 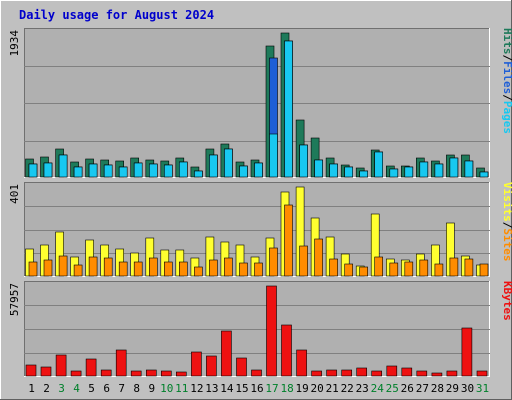 I want to click on x-tick-day-15: 15, so click(x=241, y=388).